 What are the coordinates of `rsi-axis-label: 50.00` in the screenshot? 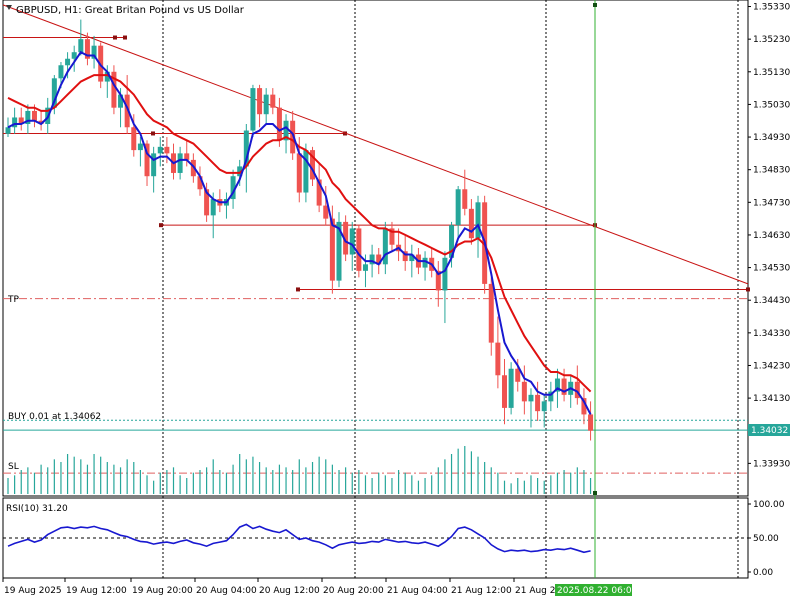 It's located at (766, 539).